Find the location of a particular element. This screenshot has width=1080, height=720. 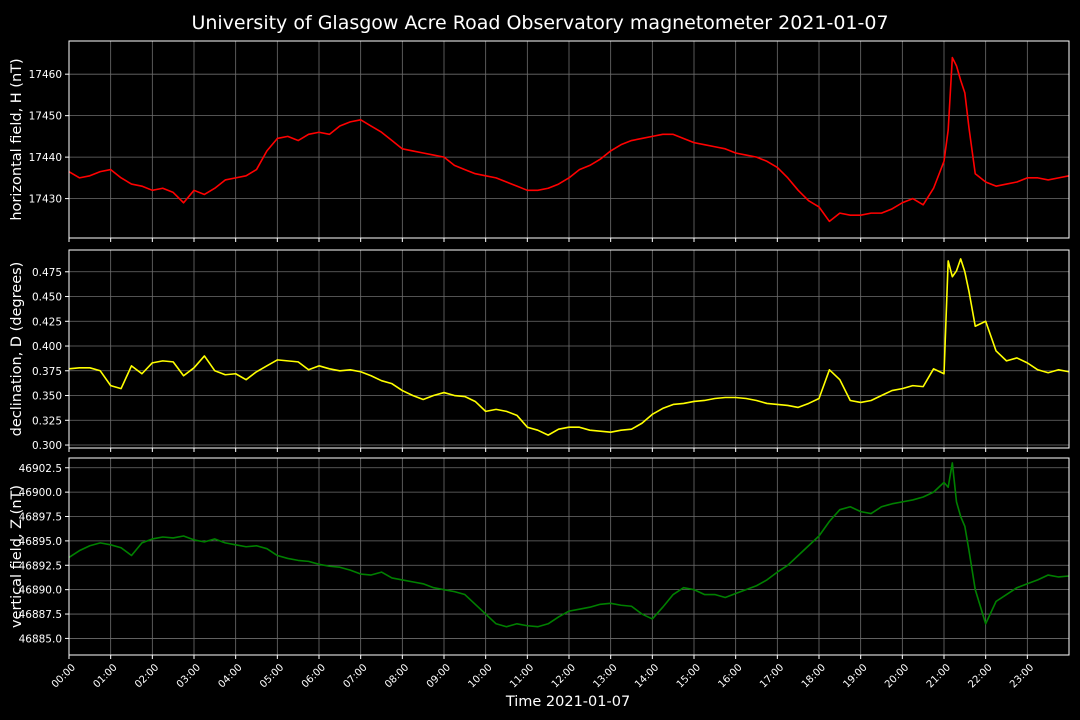

y-tick-label: 0.450 is located at coordinates (47, 298).